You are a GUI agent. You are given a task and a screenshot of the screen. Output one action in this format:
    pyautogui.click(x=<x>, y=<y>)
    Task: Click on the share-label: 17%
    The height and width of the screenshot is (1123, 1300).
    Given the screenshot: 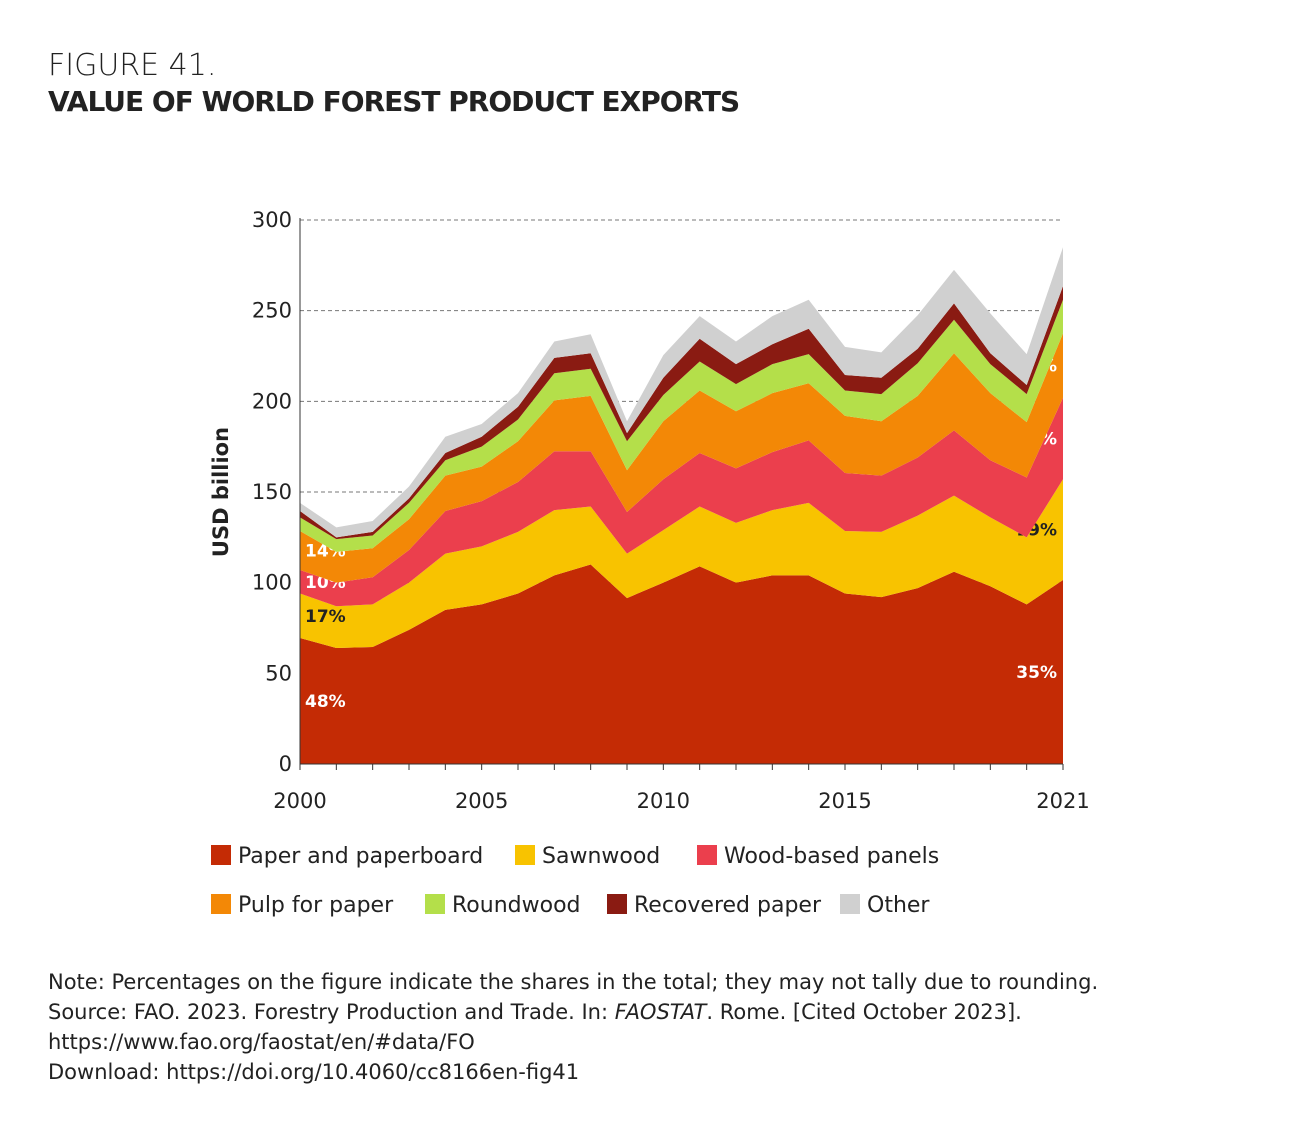 What is the action you would take?
    pyautogui.click(x=325, y=617)
    